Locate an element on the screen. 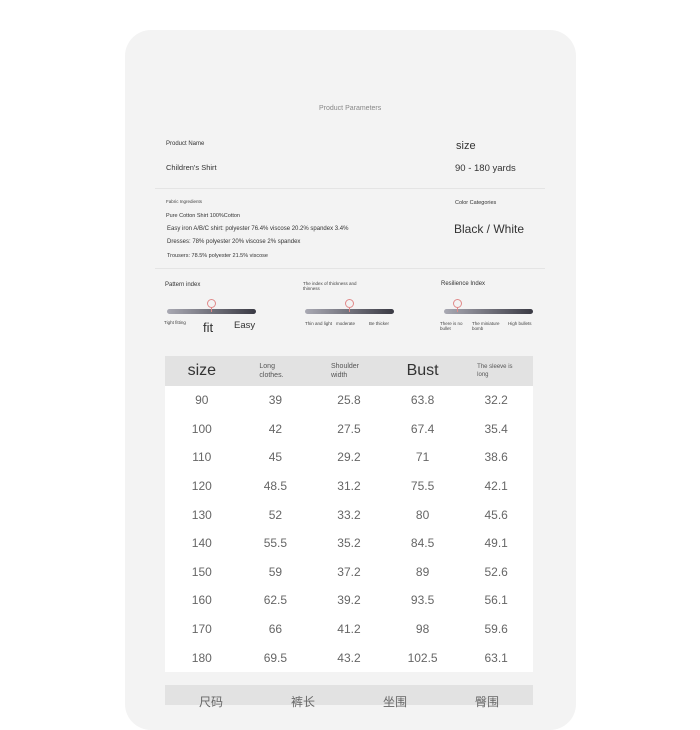  resilience-index-marker is located at coordinates (457, 305).